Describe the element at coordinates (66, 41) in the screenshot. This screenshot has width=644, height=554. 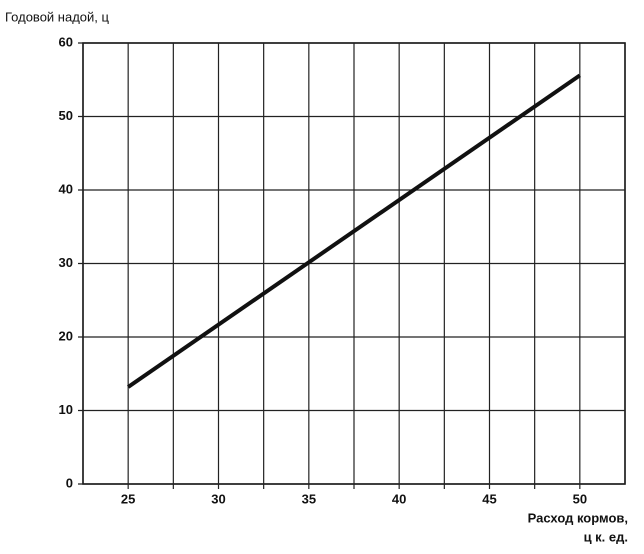
I see `y-tick-label: 60` at that location.